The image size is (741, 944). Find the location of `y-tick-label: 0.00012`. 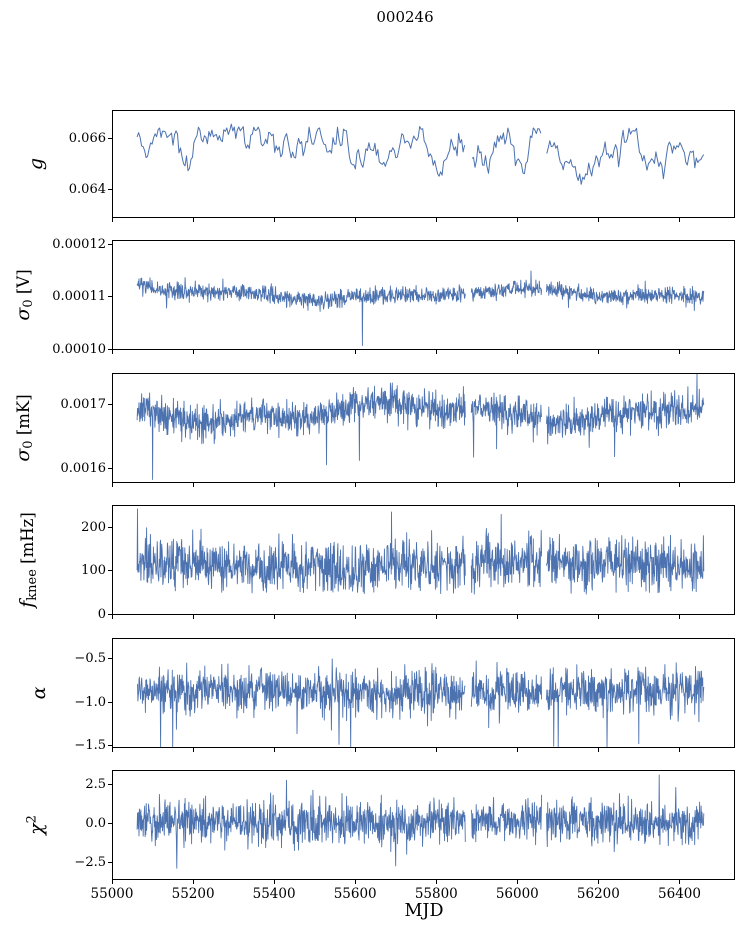

y-tick-label: 0.00012 is located at coordinates (79, 244).